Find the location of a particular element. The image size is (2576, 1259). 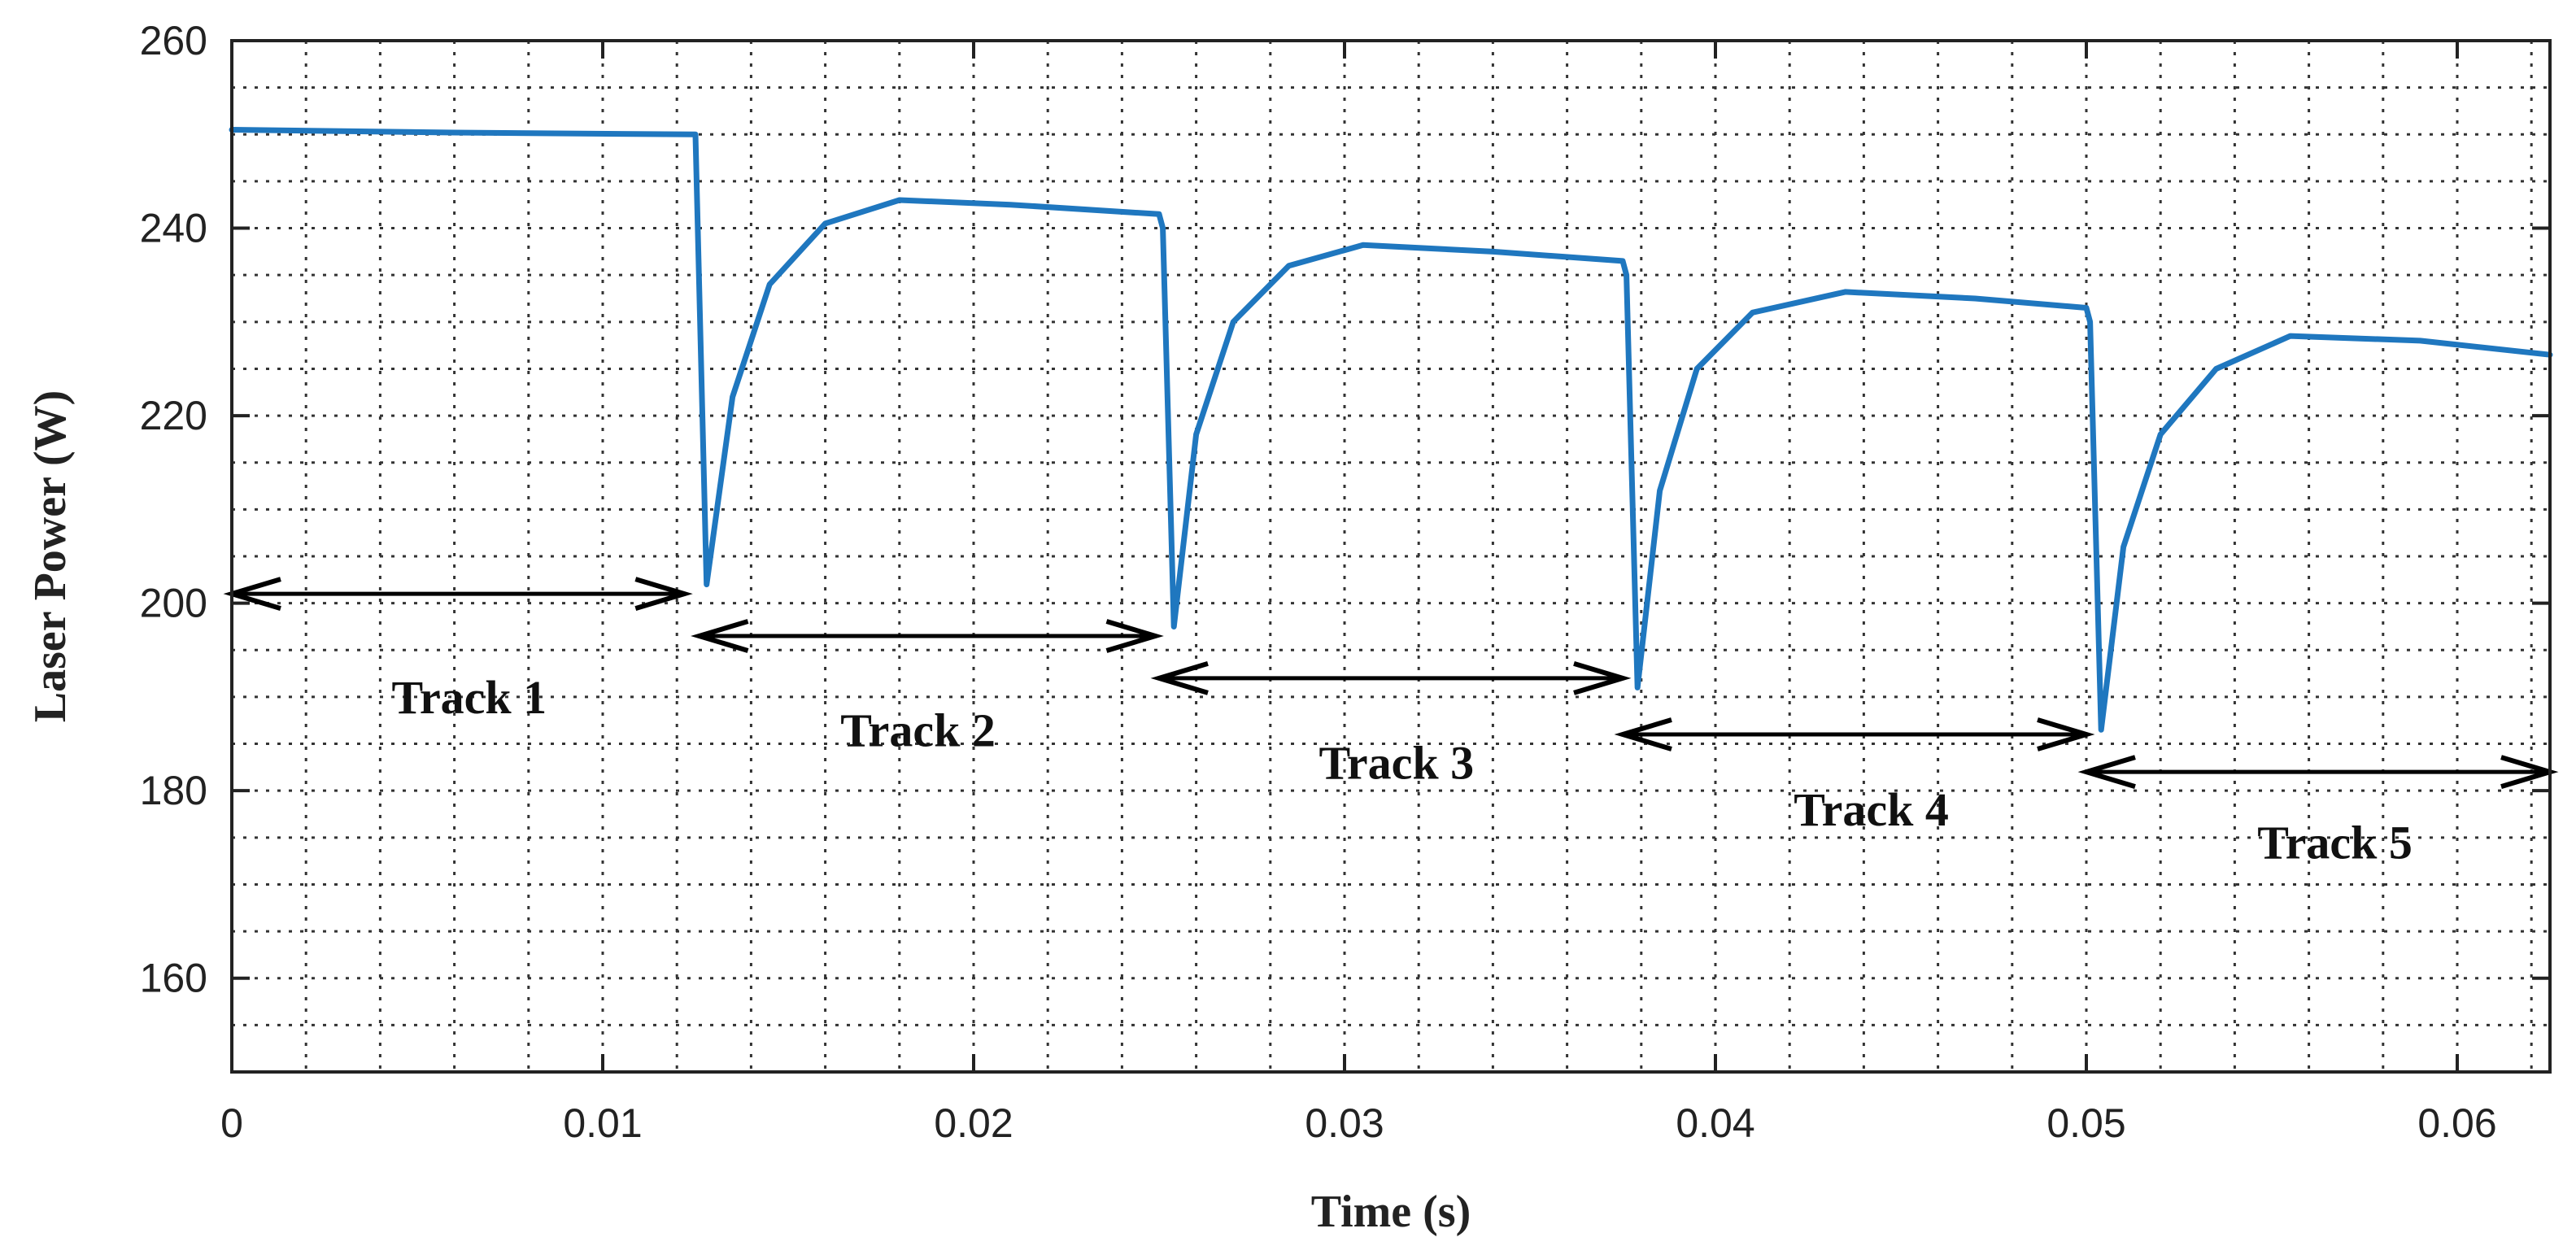

x-tick-label: 0.05 is located at coordinates (2085, 1123).